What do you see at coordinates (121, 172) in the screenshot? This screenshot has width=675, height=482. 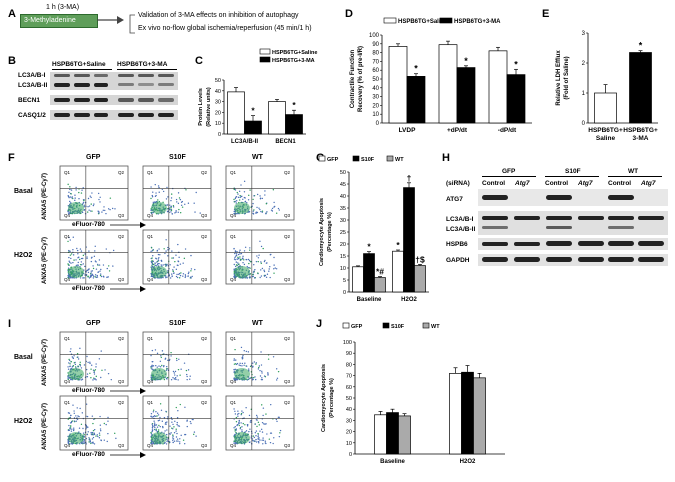 I see `quadrant-label: Q2` at bounding box center [121, 172].